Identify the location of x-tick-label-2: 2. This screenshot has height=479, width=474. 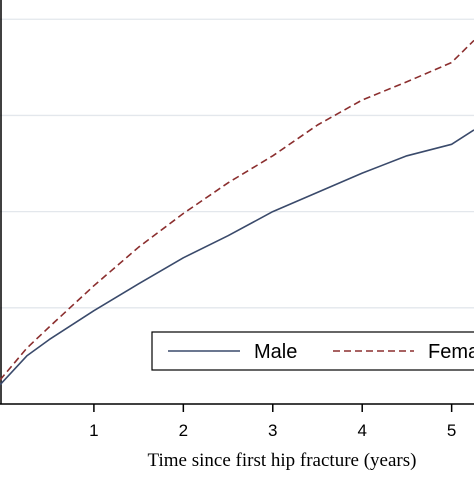
(183, 430).